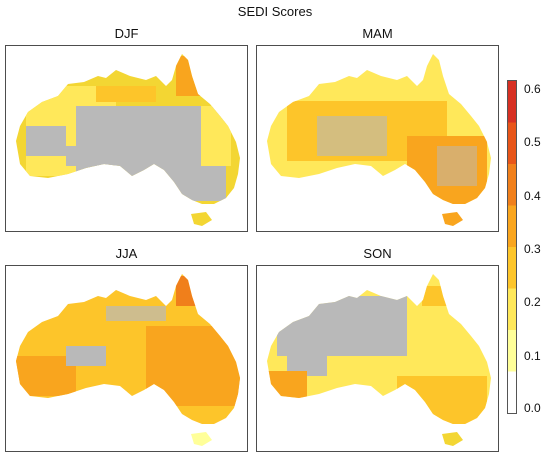 The width and height of the screenshot is (550, 464). Describe the element at coordinates (532, 249) in the screenshot. I see `colorbar-tick-3: 0.3` at that location.